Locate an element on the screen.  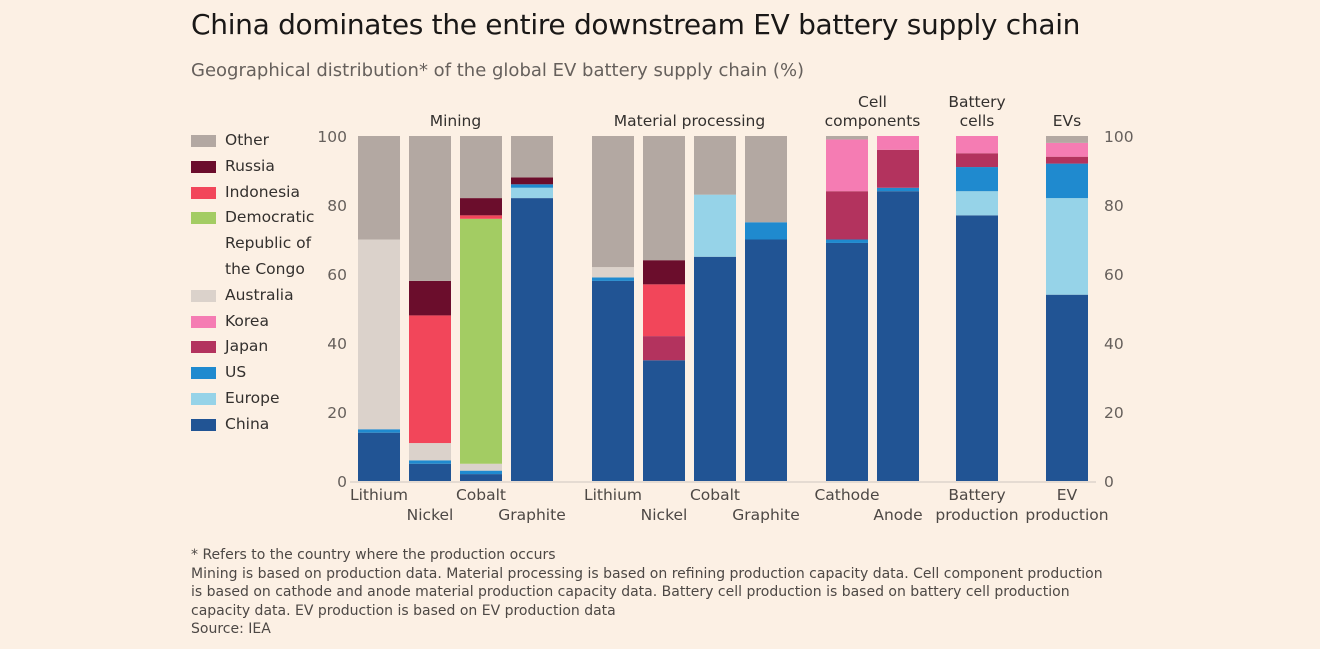
legend-swatch-us is located at coordinates (203, 373).